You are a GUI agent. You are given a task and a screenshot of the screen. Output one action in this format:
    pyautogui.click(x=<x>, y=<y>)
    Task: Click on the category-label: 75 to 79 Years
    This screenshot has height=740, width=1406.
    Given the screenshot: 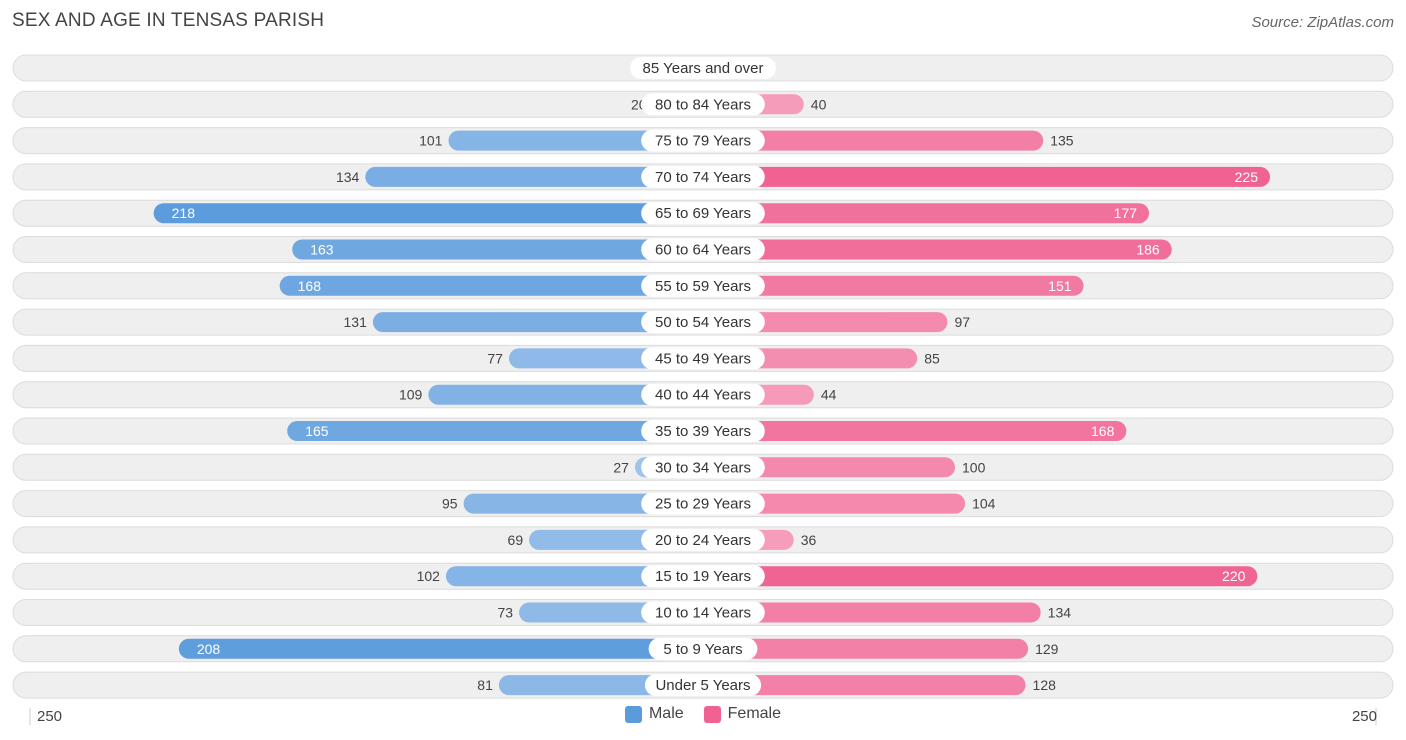 What is the action you would take?
    pyautogui.click(x=703, y=141)
    